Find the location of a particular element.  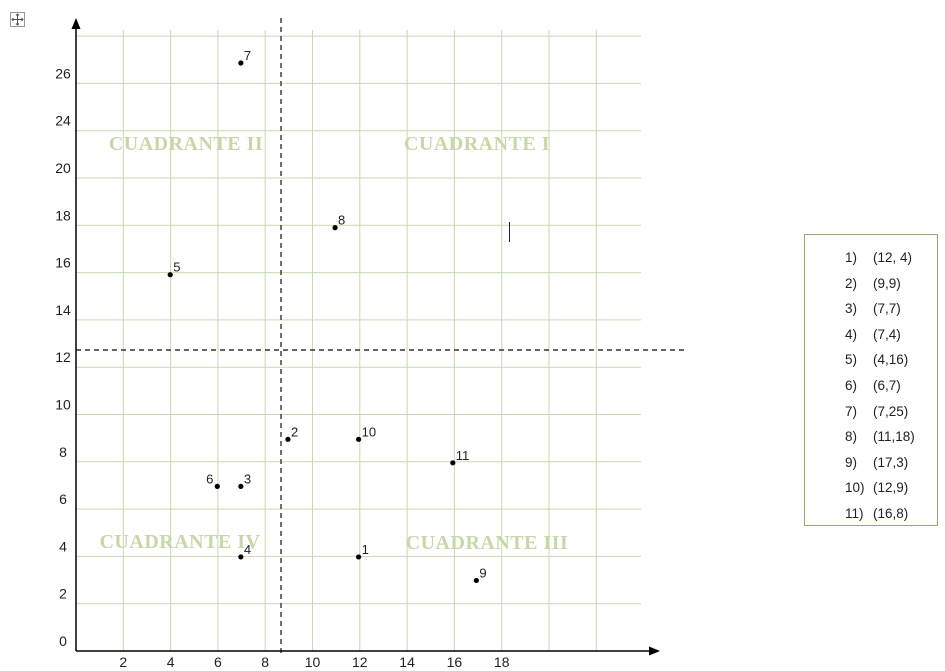

point-label: 1 is located at coordinates (365, 549).